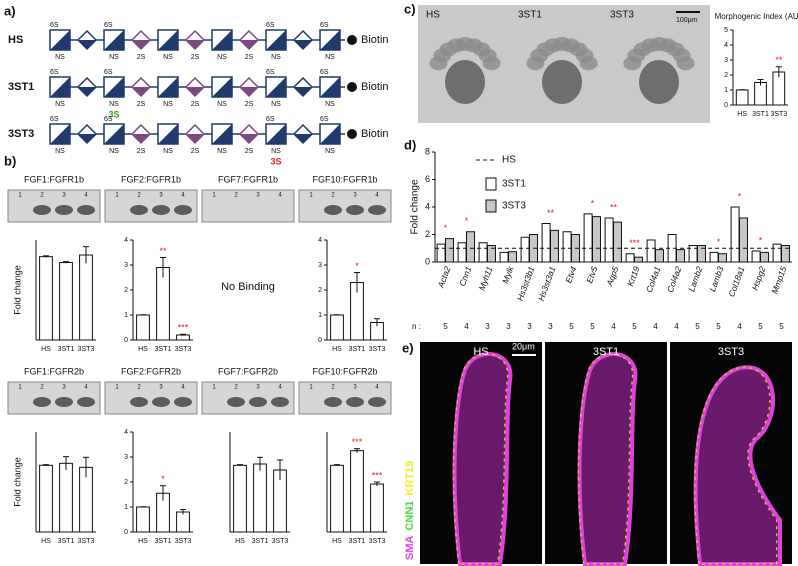  Describe the element at coordinates (410, 144) in the screenshot. I see `panel-label: d)` at that location.